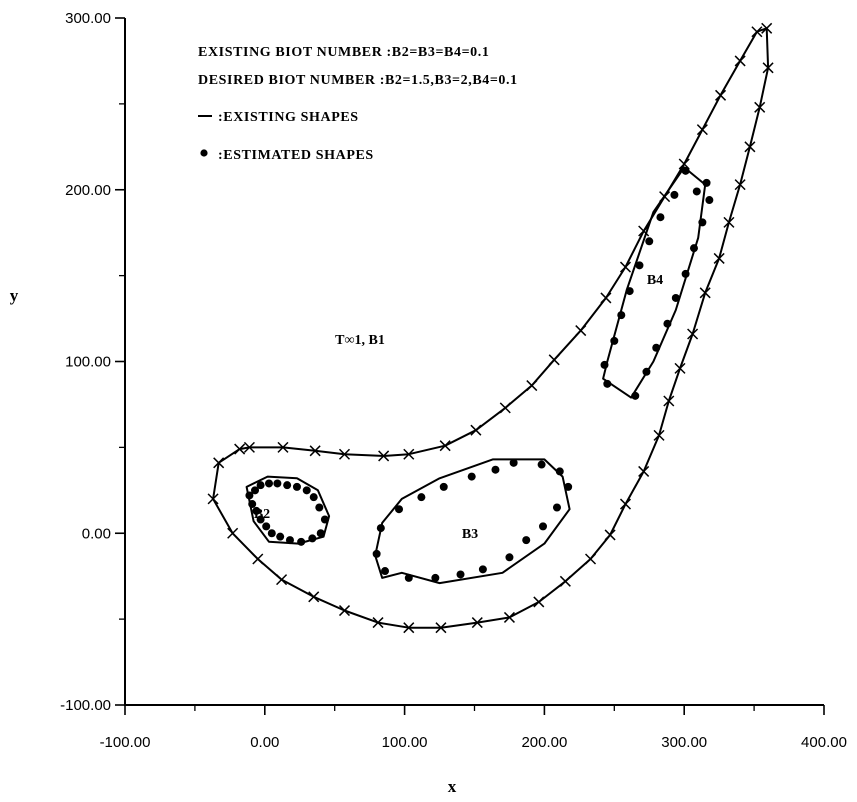 This screenshot has width=857, height=802. What do you see at coordinates (452, 786) in the screenshot?
I see `x-axis-title: x` at bounding box center [452, 786].